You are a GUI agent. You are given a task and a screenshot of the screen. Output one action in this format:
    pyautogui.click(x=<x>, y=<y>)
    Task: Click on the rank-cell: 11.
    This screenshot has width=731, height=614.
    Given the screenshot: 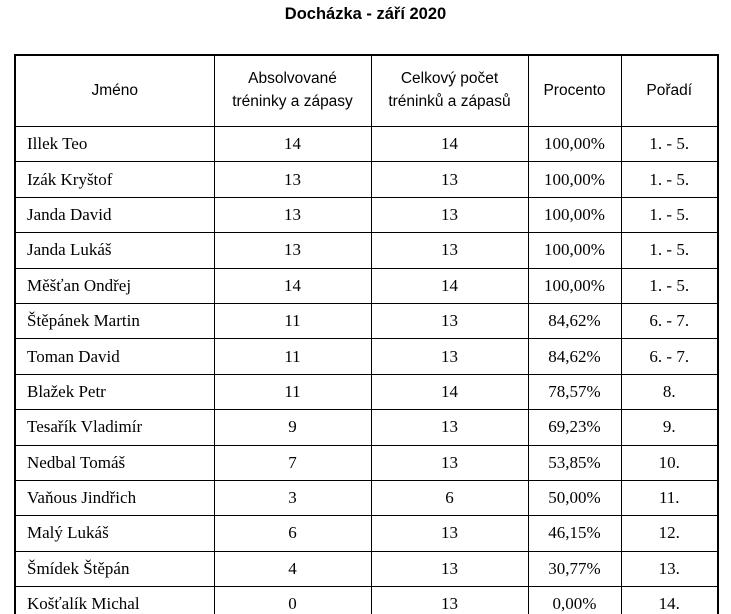 What is the action you would take?
    pyautogui.click(x=669, y=498)
    